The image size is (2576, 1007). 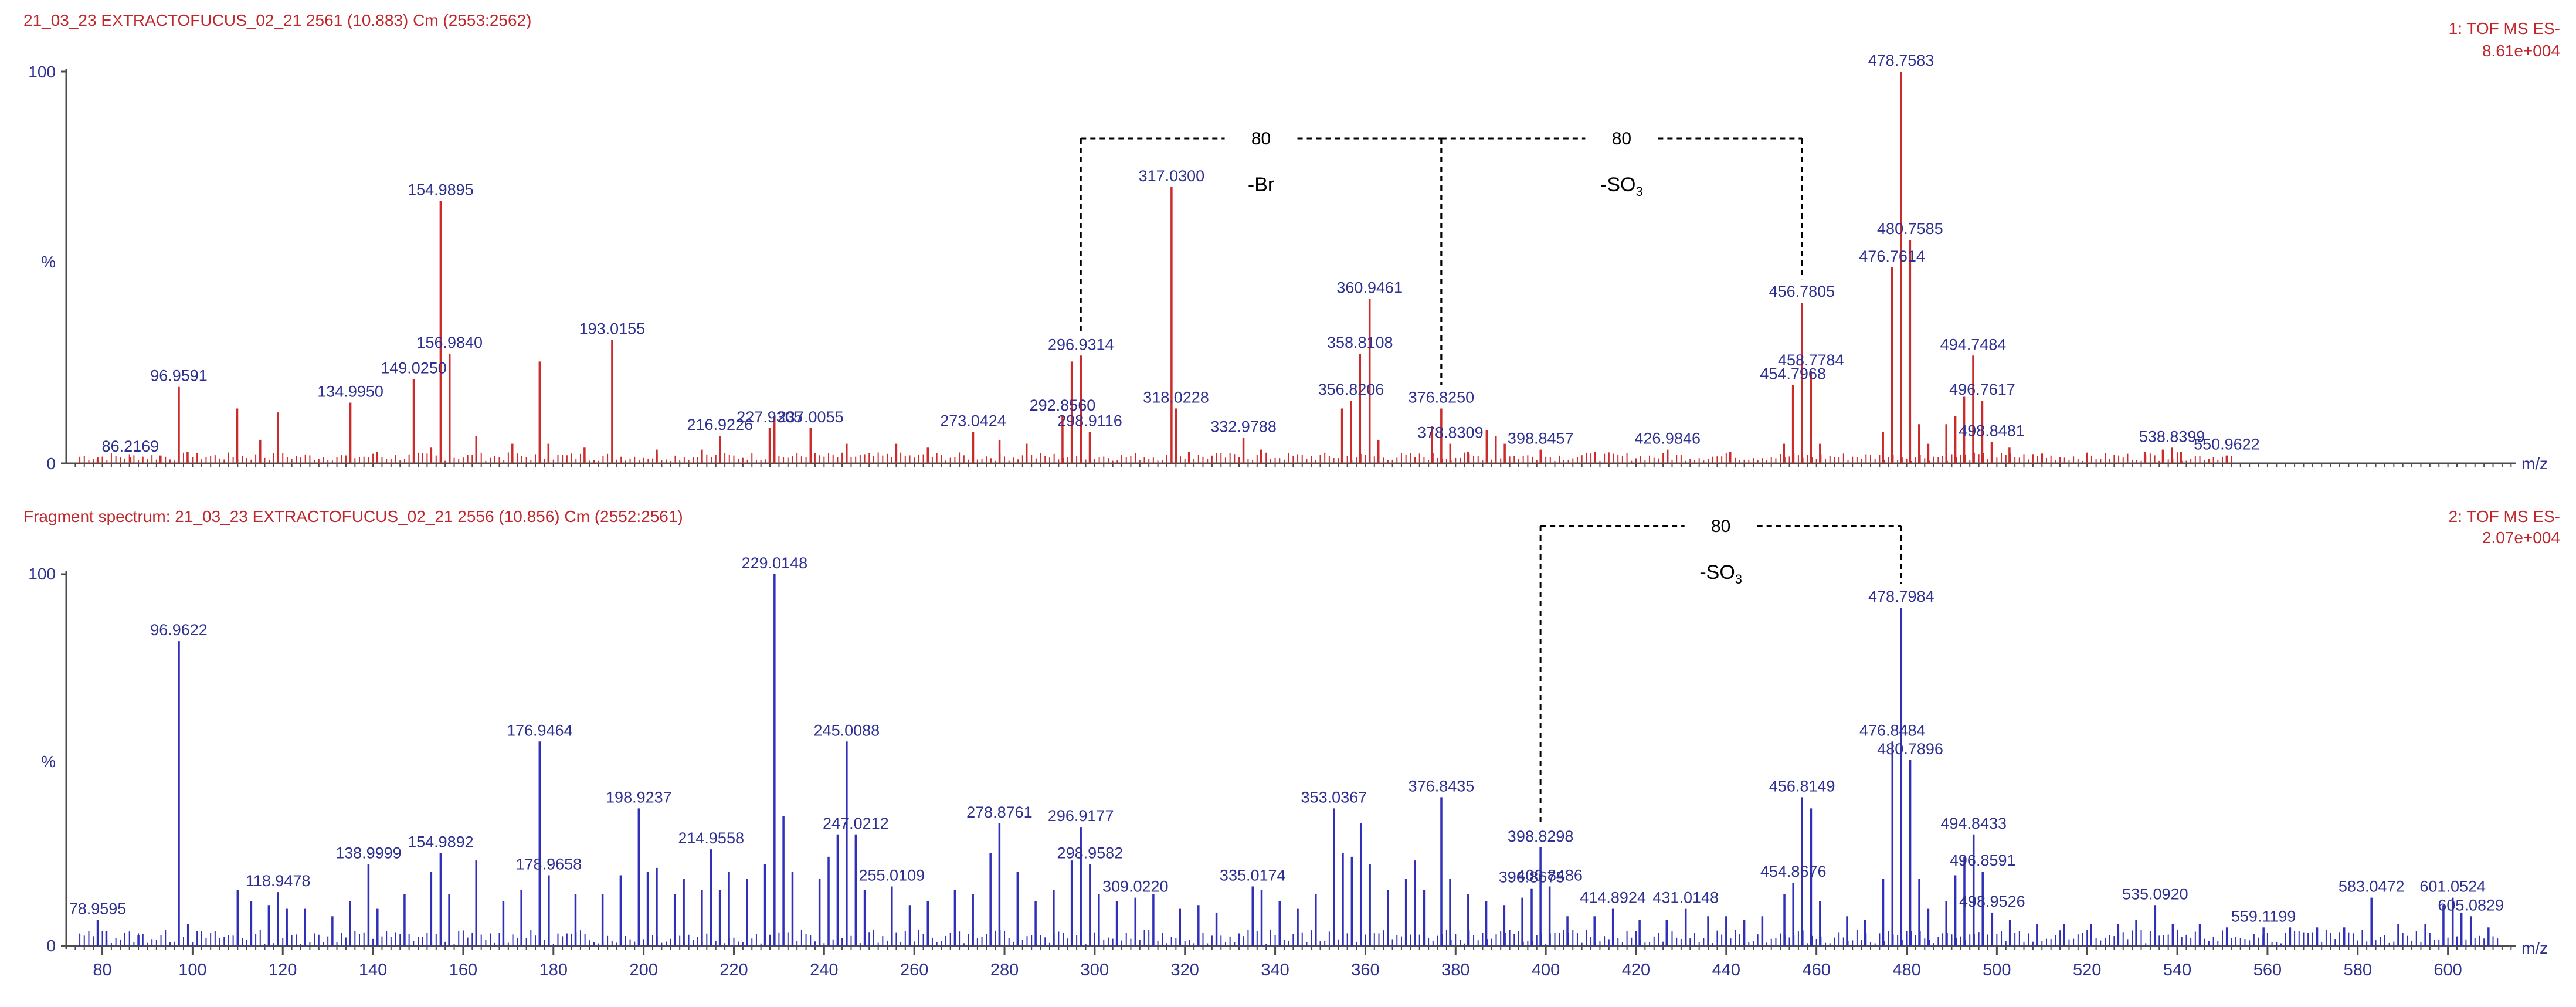 I want to click on x-tick-label: 500, so click(x=1997, y=970).